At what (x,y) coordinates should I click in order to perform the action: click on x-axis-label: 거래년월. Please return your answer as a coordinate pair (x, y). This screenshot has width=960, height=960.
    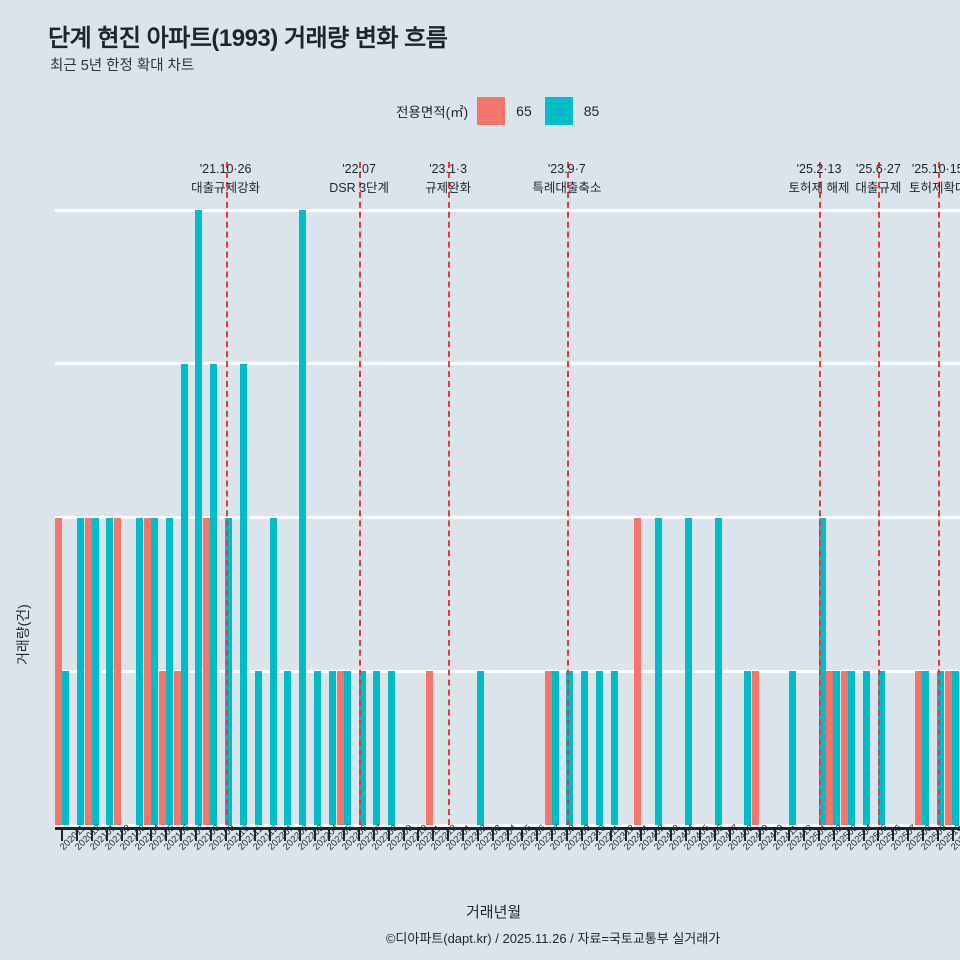
    Looking at the image, I should click on (494, 912).